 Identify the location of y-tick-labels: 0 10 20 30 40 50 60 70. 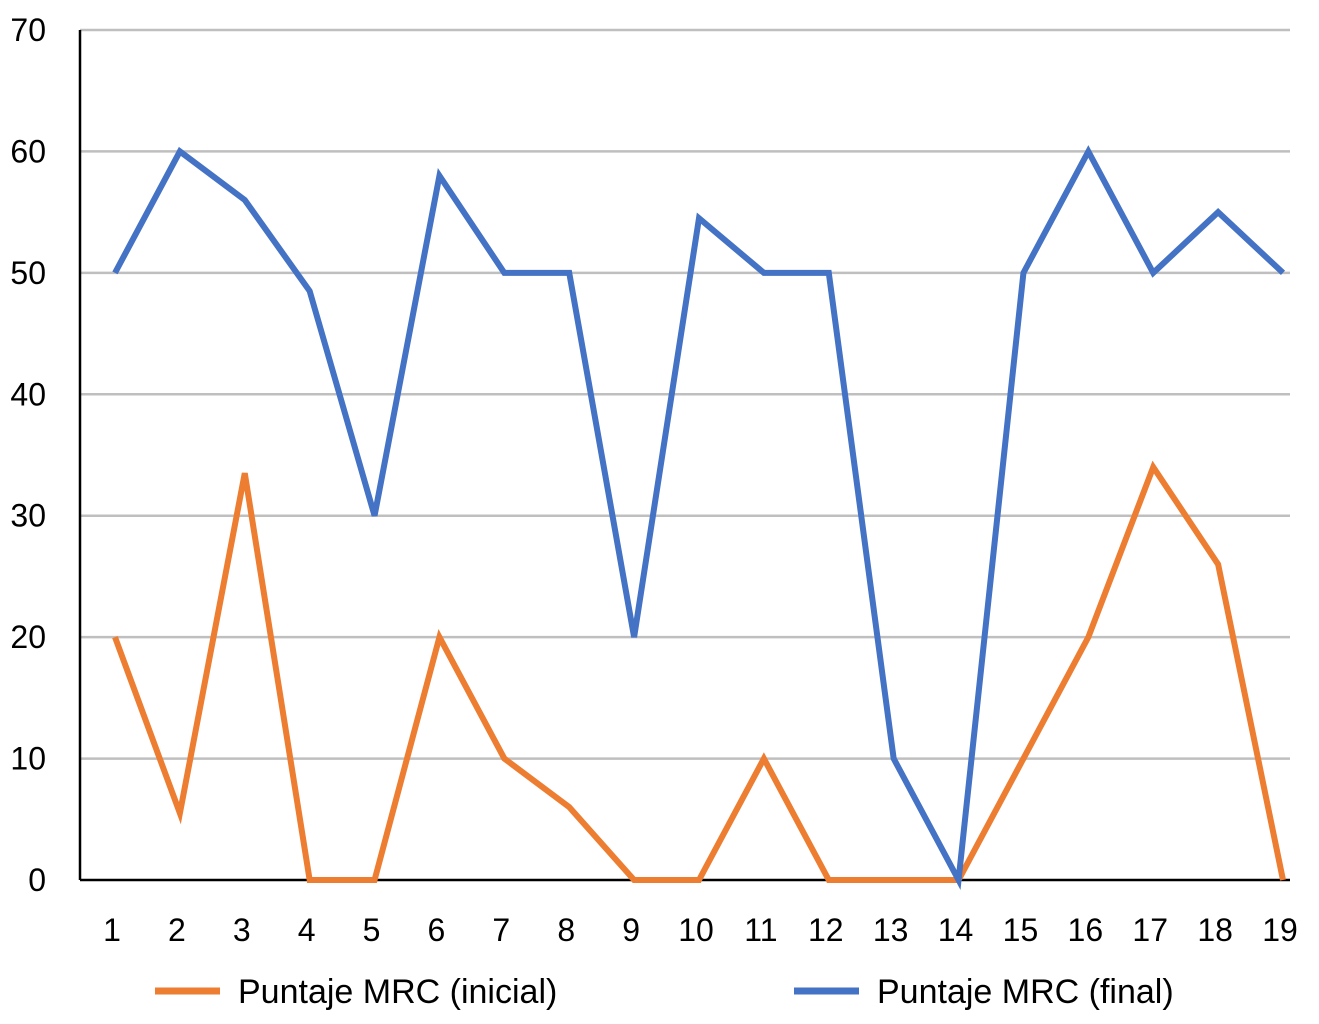
(28, 455).